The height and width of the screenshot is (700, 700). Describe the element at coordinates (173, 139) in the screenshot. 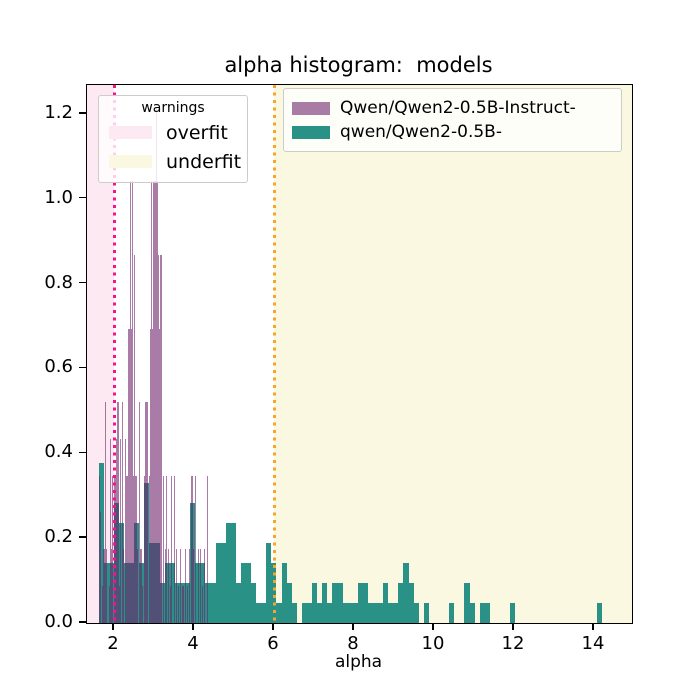

I see `legend-warnings: warnings overfit underfit` at that location.